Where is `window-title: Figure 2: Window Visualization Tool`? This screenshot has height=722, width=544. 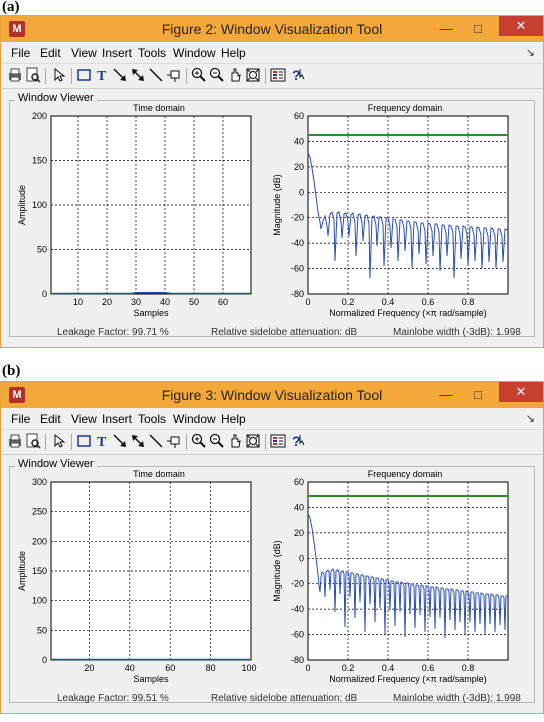 window-title: Figure 2: Window Visualization Tool is located at coordinates (272, 29).